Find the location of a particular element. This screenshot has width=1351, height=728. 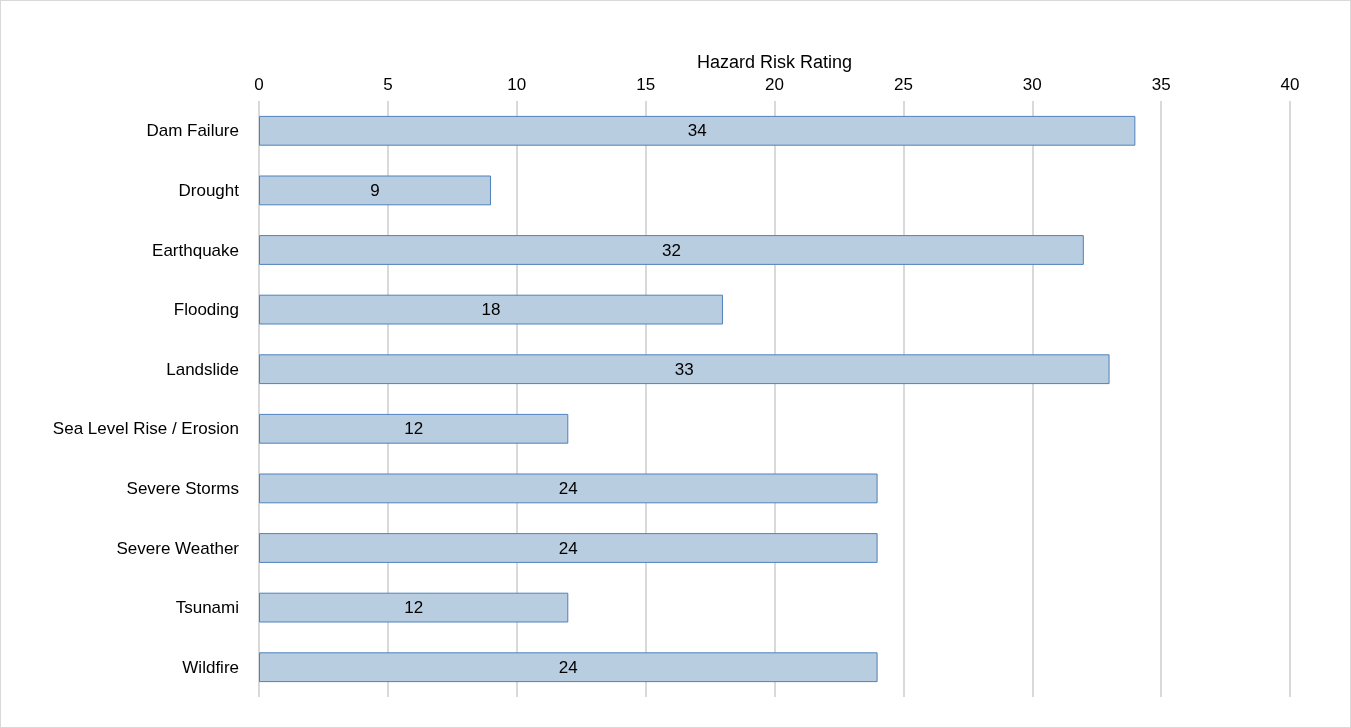

x-tick-label: 15 is located at coordinates (646, 84).